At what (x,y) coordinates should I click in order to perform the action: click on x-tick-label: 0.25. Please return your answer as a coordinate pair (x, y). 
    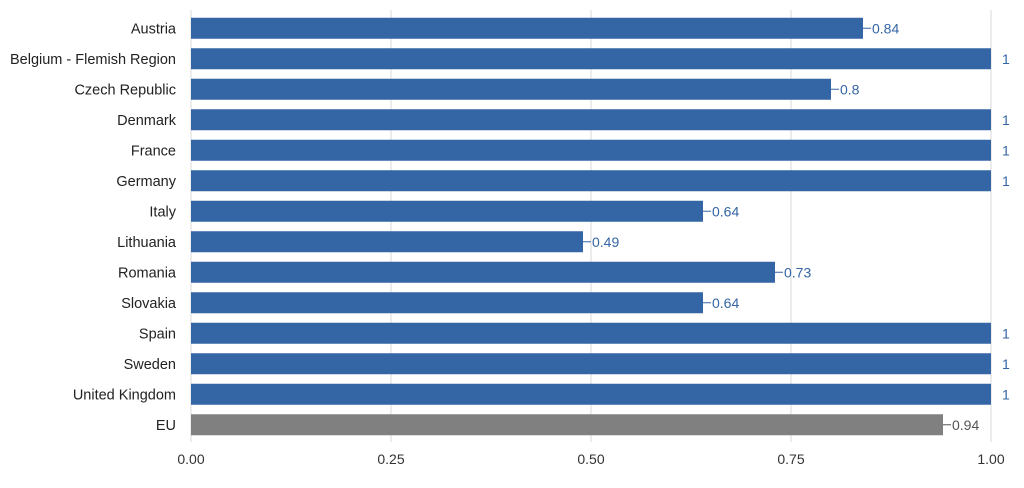
    Looking at the image, I should click on (390, 459).